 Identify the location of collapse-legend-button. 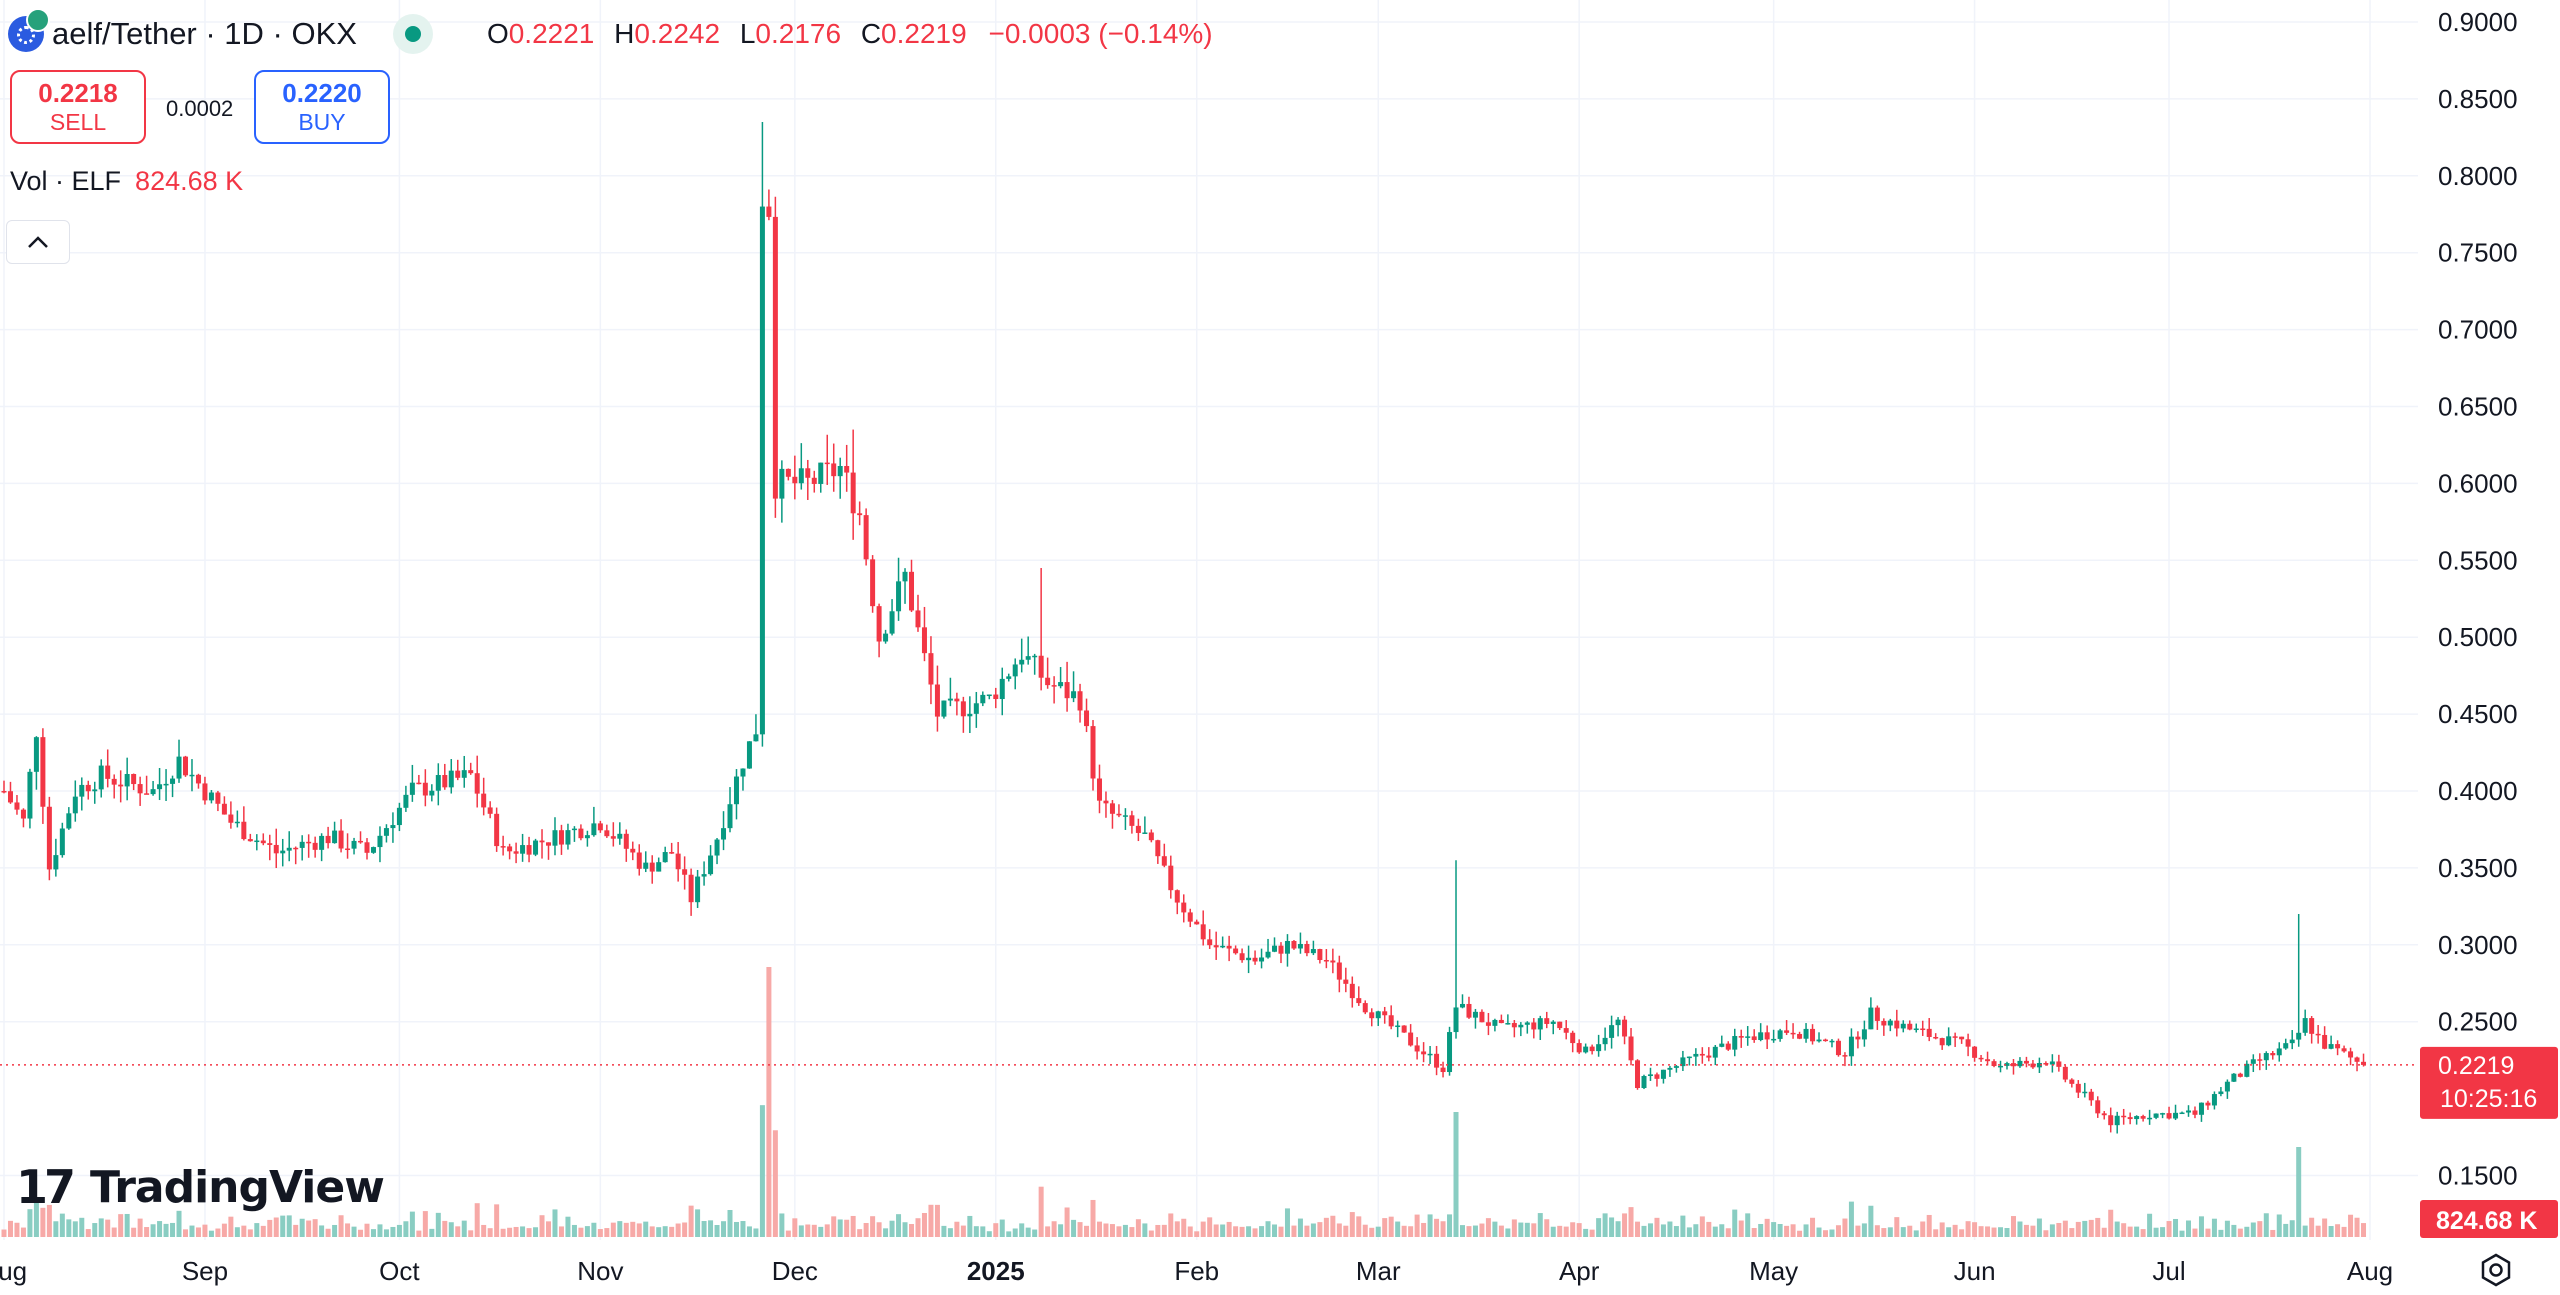
(38, 242).